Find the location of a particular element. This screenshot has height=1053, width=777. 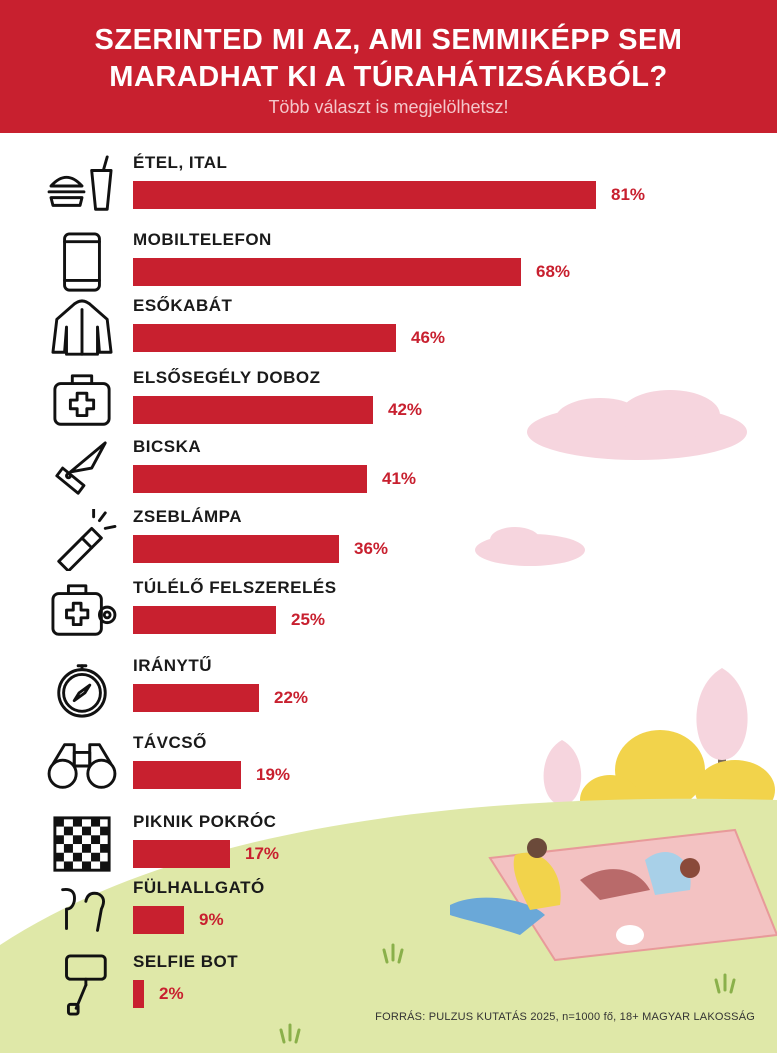

category-label: TÁVCSŐ is located at coordinates (170, 742).